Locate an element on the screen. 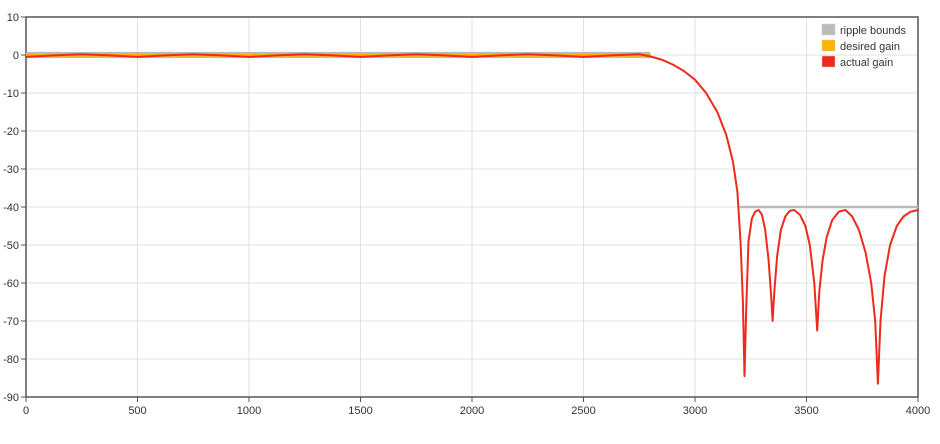  x-tick-label: 1000 is located at coordinates (249, 411).